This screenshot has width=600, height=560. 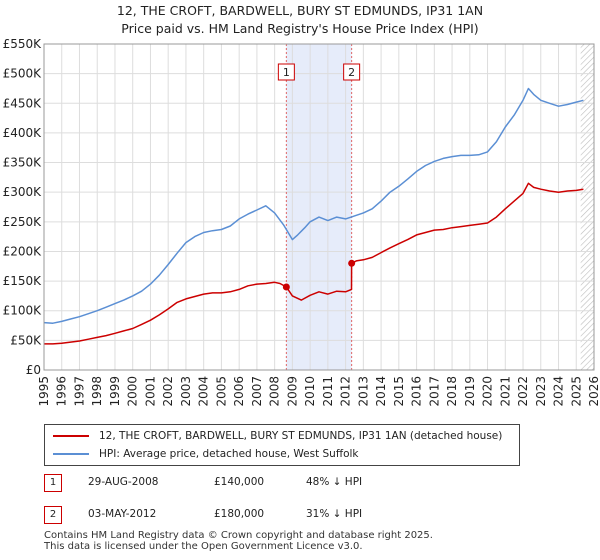 What do you see at coordinates (23, 251) in the screenshot?
I see `y-tick-label: £200K` at bounding box center [23, 251].